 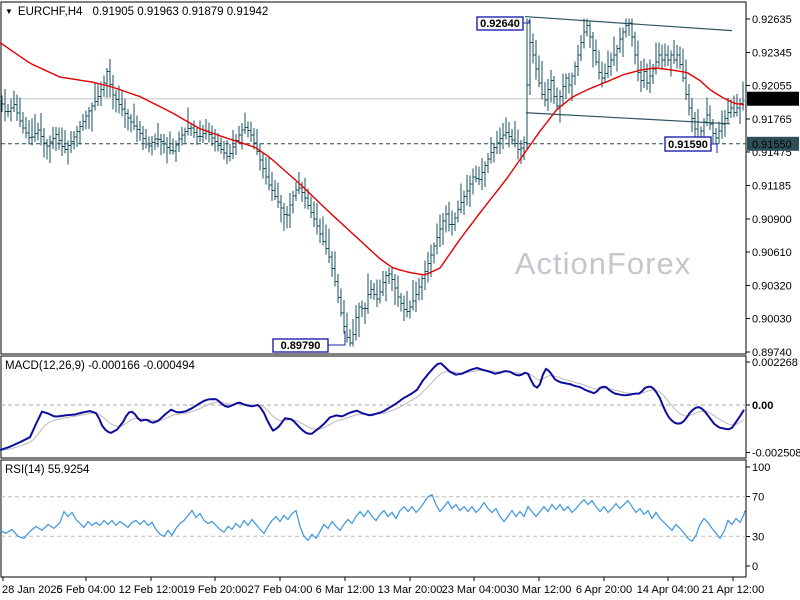 I want to click on rsi-line, so click(x=373, y=518).